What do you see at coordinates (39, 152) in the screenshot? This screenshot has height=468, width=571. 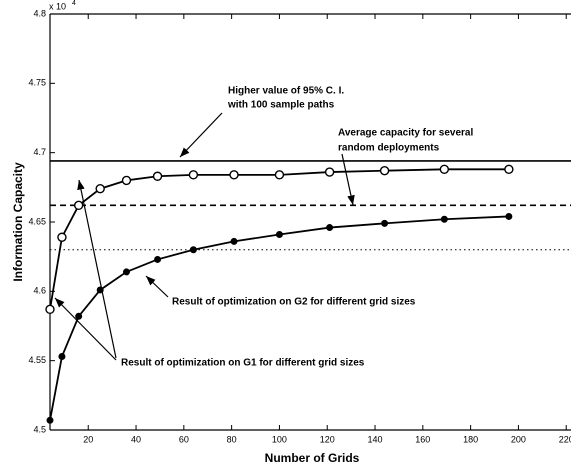 I see `y-tick-label: 4.7` at bounding box center [39, 152].